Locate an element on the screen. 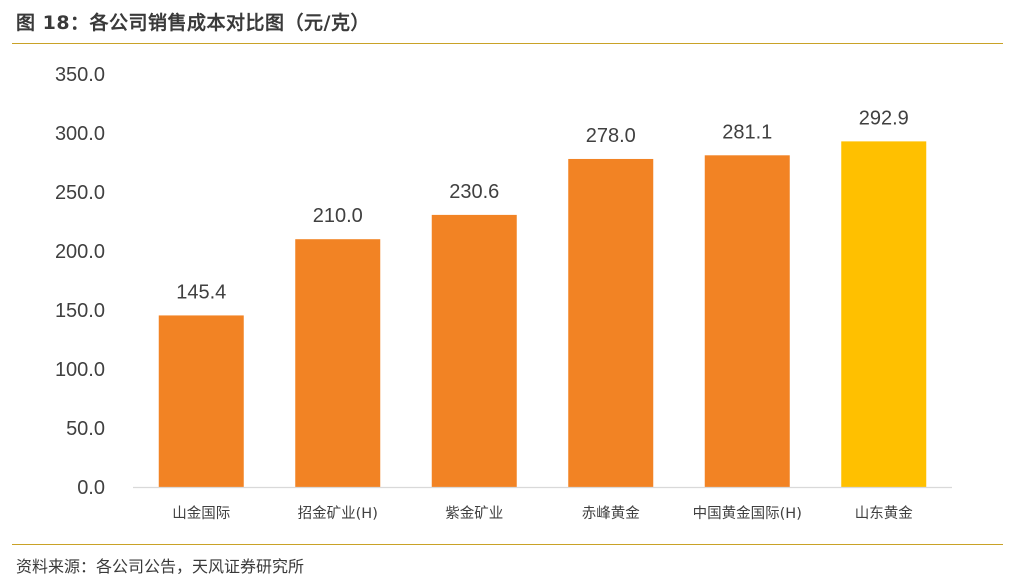  category-label: 中国黄金国际(H) is located at coordinates (747, 513).